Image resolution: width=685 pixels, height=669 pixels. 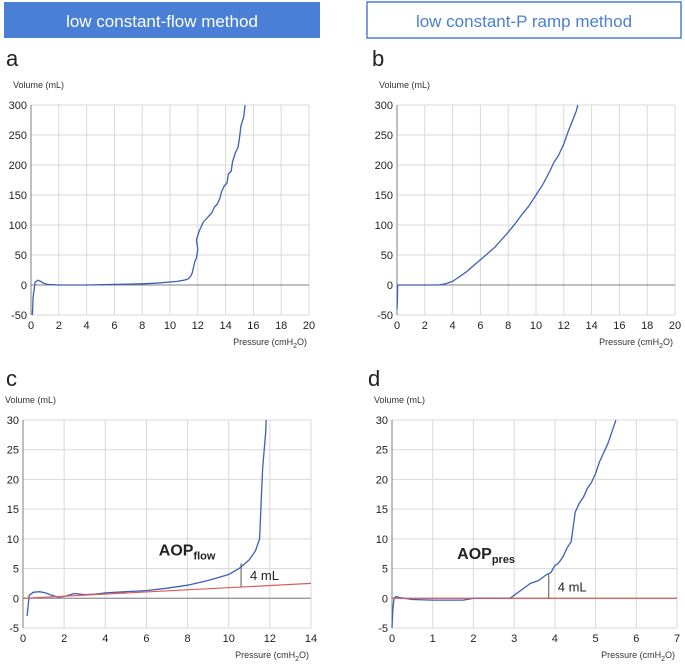 I want to click on panel-letter: b, so click(x=378, y=58).